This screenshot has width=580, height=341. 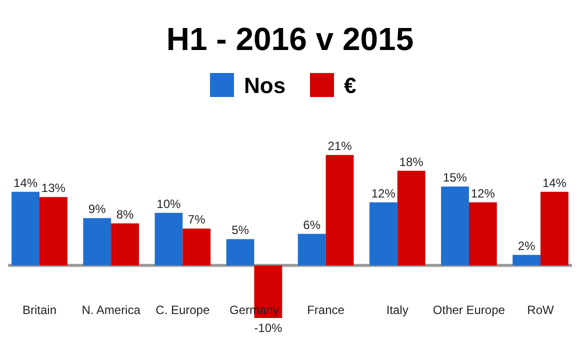 What do you see at coordinates (169, 203) in the screenshot?
I see `data-label: 10%` at bounding box center [169, 203].